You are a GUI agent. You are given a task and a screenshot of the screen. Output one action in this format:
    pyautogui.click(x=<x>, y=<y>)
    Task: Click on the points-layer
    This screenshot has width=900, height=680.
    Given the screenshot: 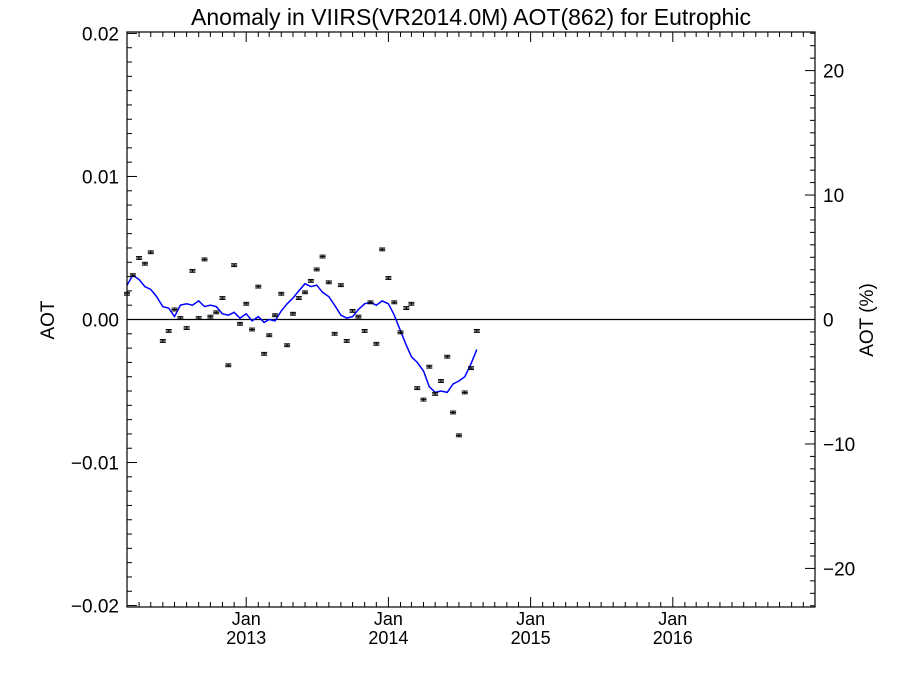 What is the action you would take?
    pyautogui.click(x=302, y=342)
    